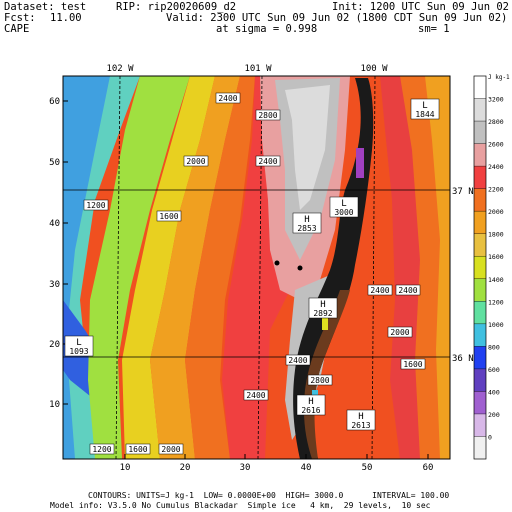  I want to click on x-tick-label: 40, so click(306, 468).